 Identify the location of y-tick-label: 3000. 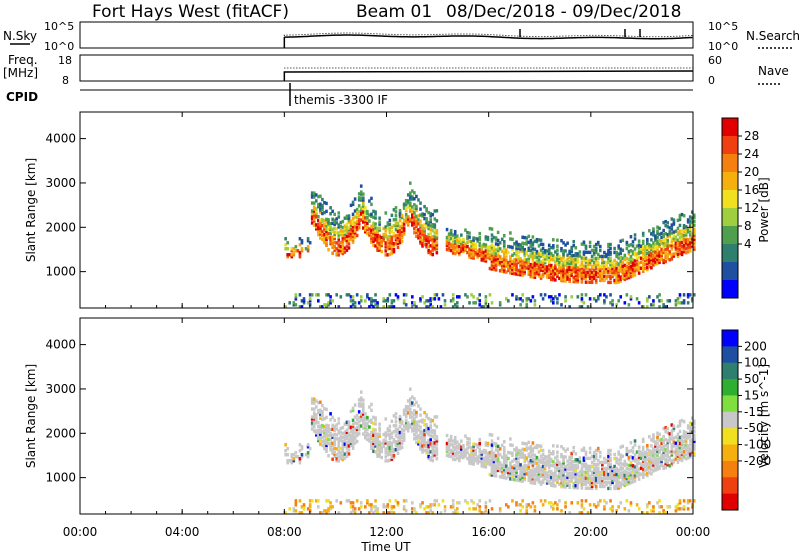
(60, 183).